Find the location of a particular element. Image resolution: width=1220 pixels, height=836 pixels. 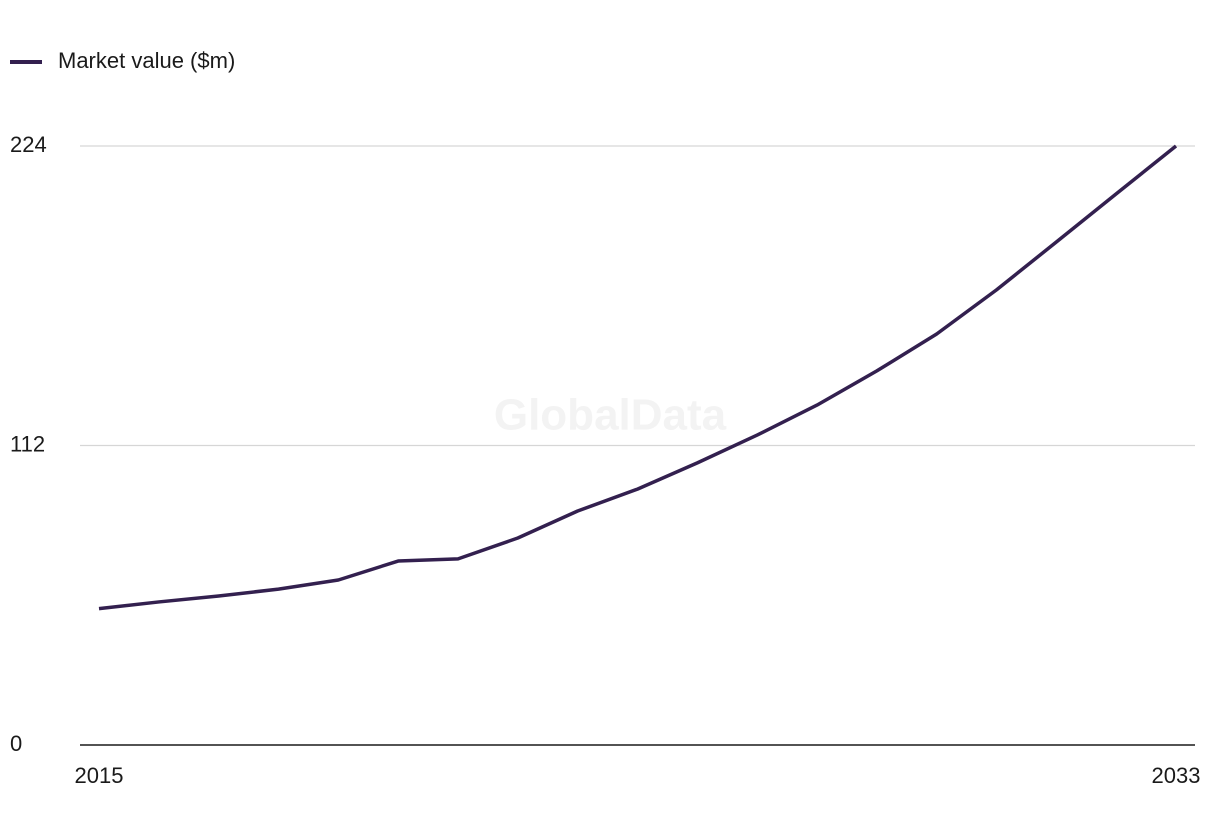

legend-label: Market value ($m) is located at coordinates (146, 60).